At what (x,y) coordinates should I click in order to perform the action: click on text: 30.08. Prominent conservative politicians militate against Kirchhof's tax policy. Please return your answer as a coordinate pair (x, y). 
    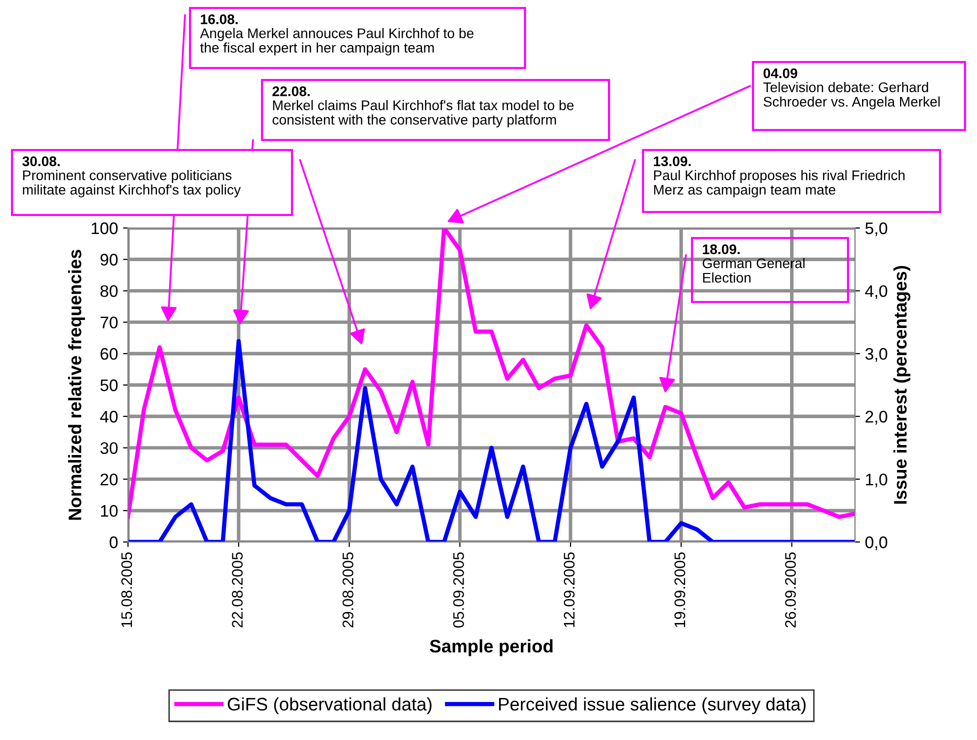
    Looking at the image, I should click on (131, 177).